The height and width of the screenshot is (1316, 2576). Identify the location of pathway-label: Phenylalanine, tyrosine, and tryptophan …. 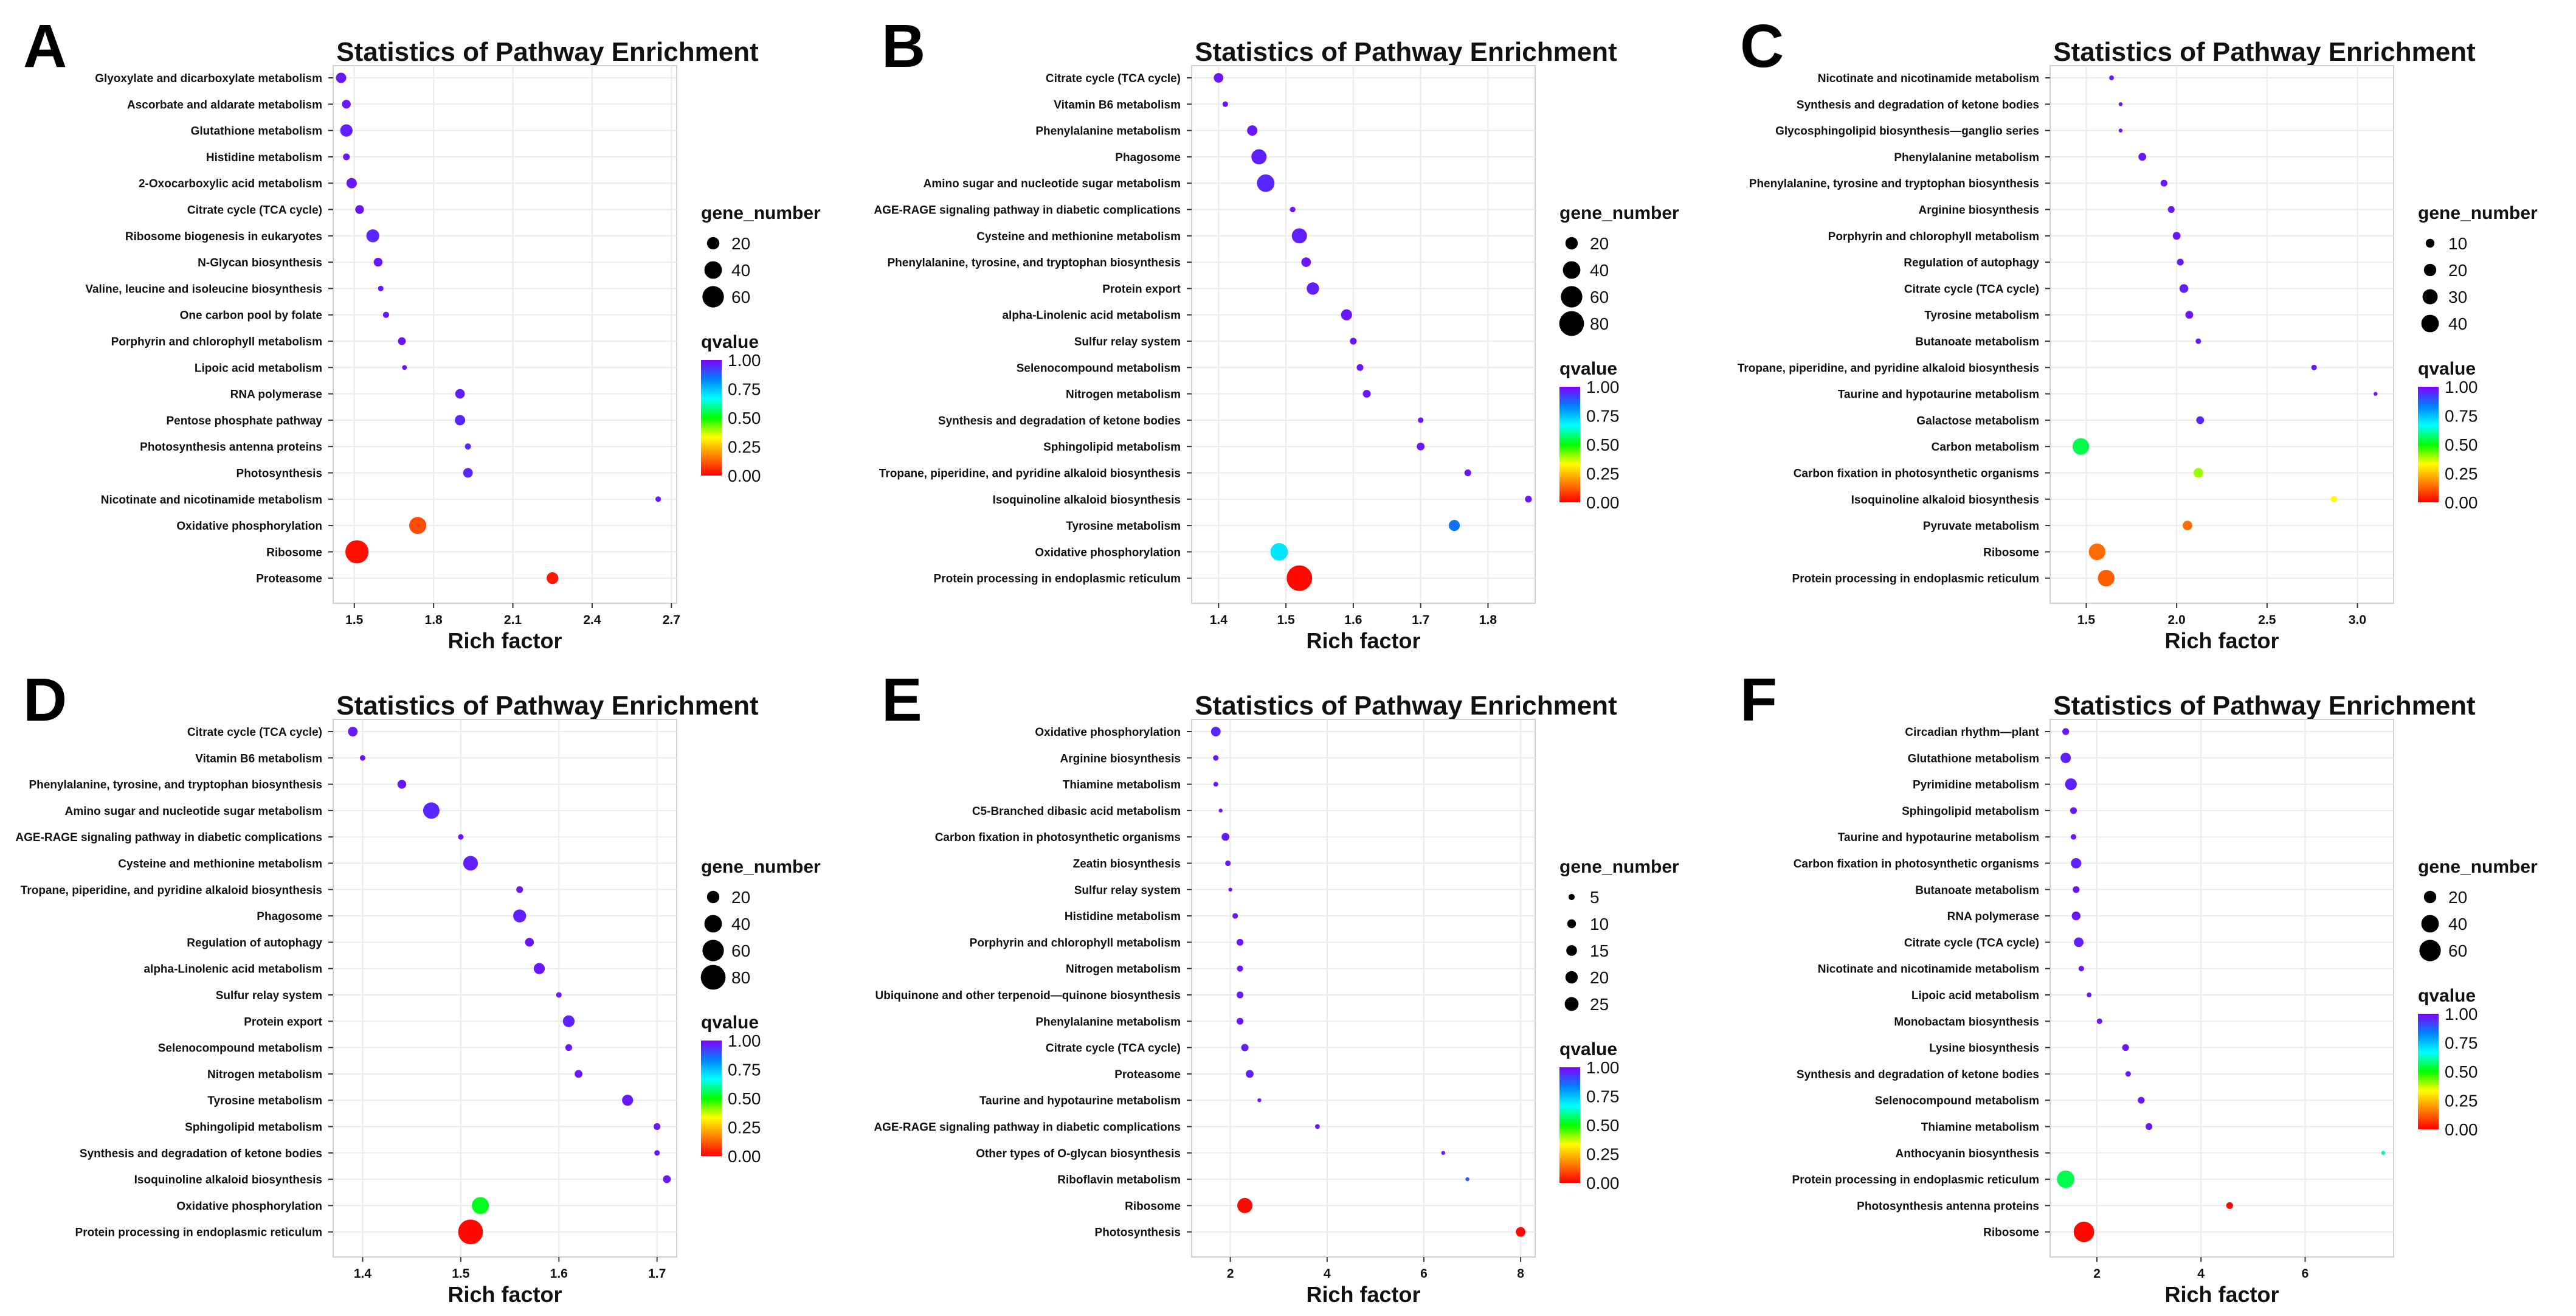
(1034, 263).